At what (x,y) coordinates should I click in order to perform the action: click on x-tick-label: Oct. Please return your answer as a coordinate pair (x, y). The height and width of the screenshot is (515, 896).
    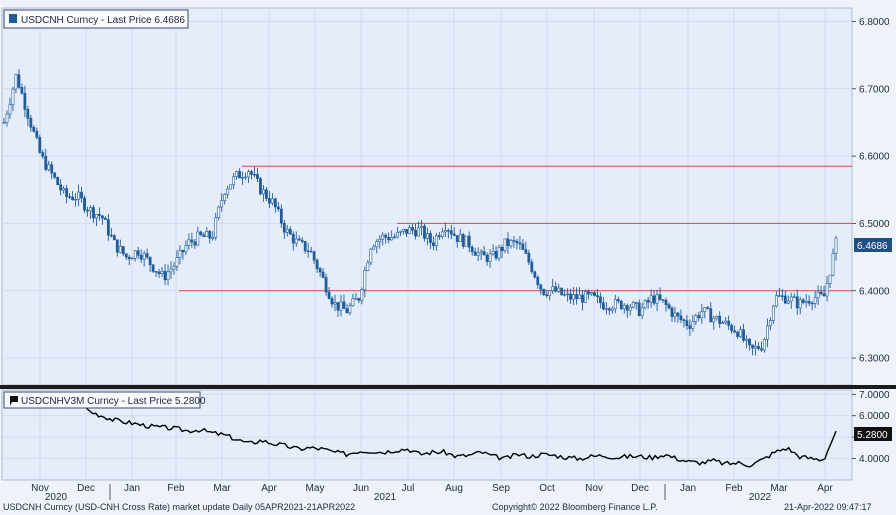
    Looking at the image, I should click on (547, 488).